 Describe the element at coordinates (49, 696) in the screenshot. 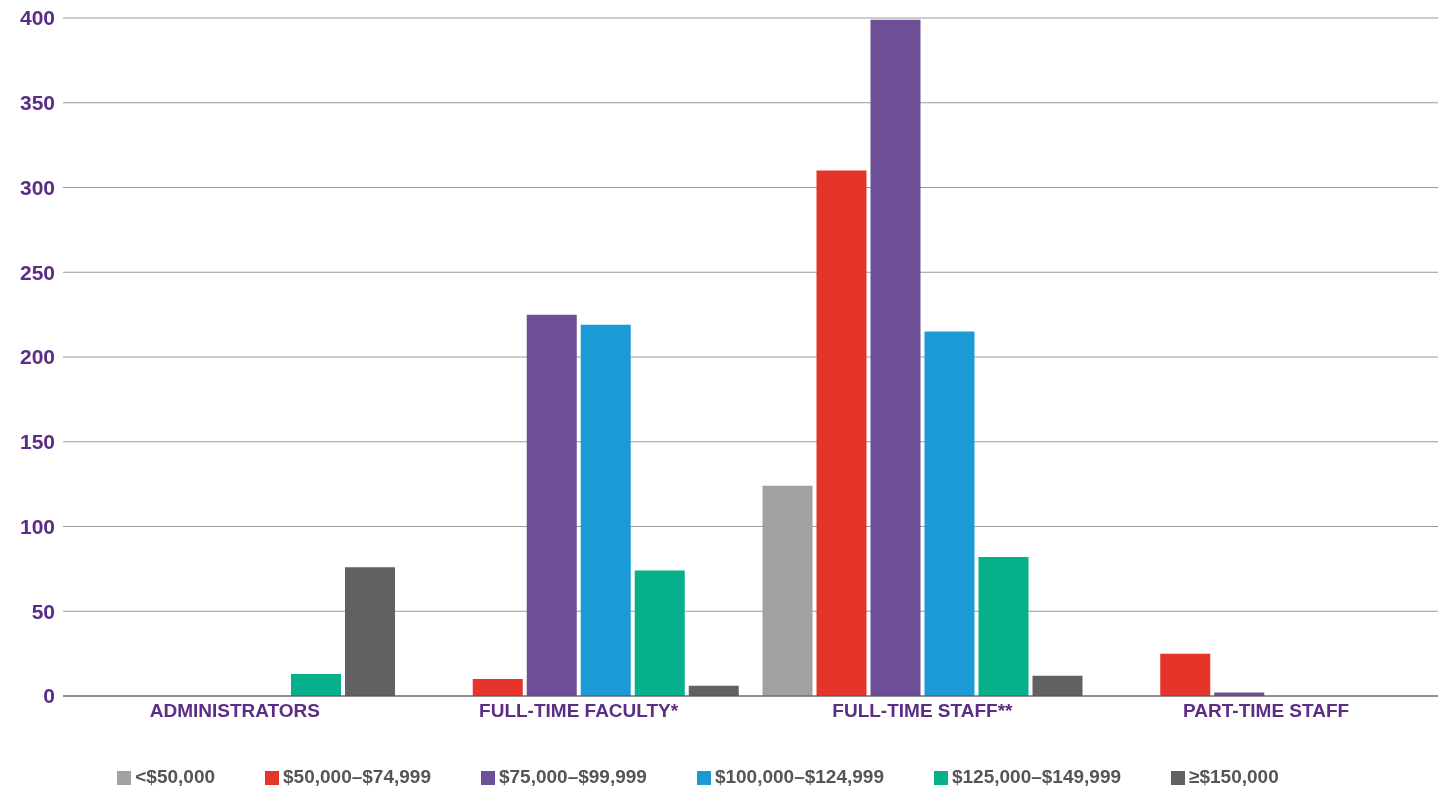

I see `y-tick-label: 0` at that location.